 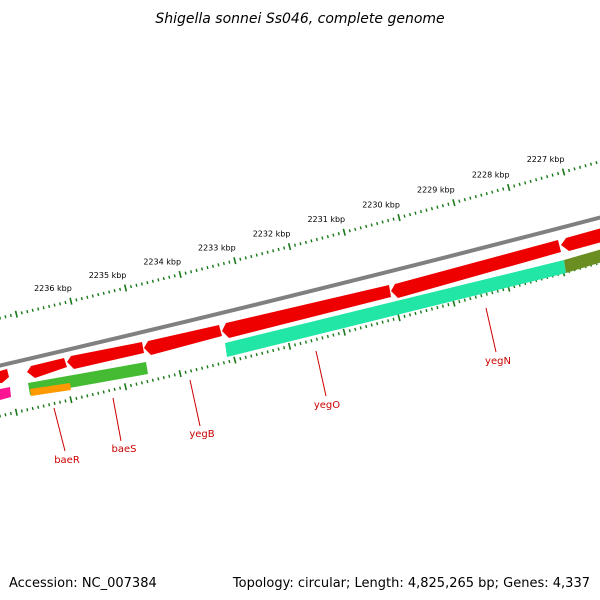 I want to click on kbp-label: 2228 kbp, so click(x=491, y=174).